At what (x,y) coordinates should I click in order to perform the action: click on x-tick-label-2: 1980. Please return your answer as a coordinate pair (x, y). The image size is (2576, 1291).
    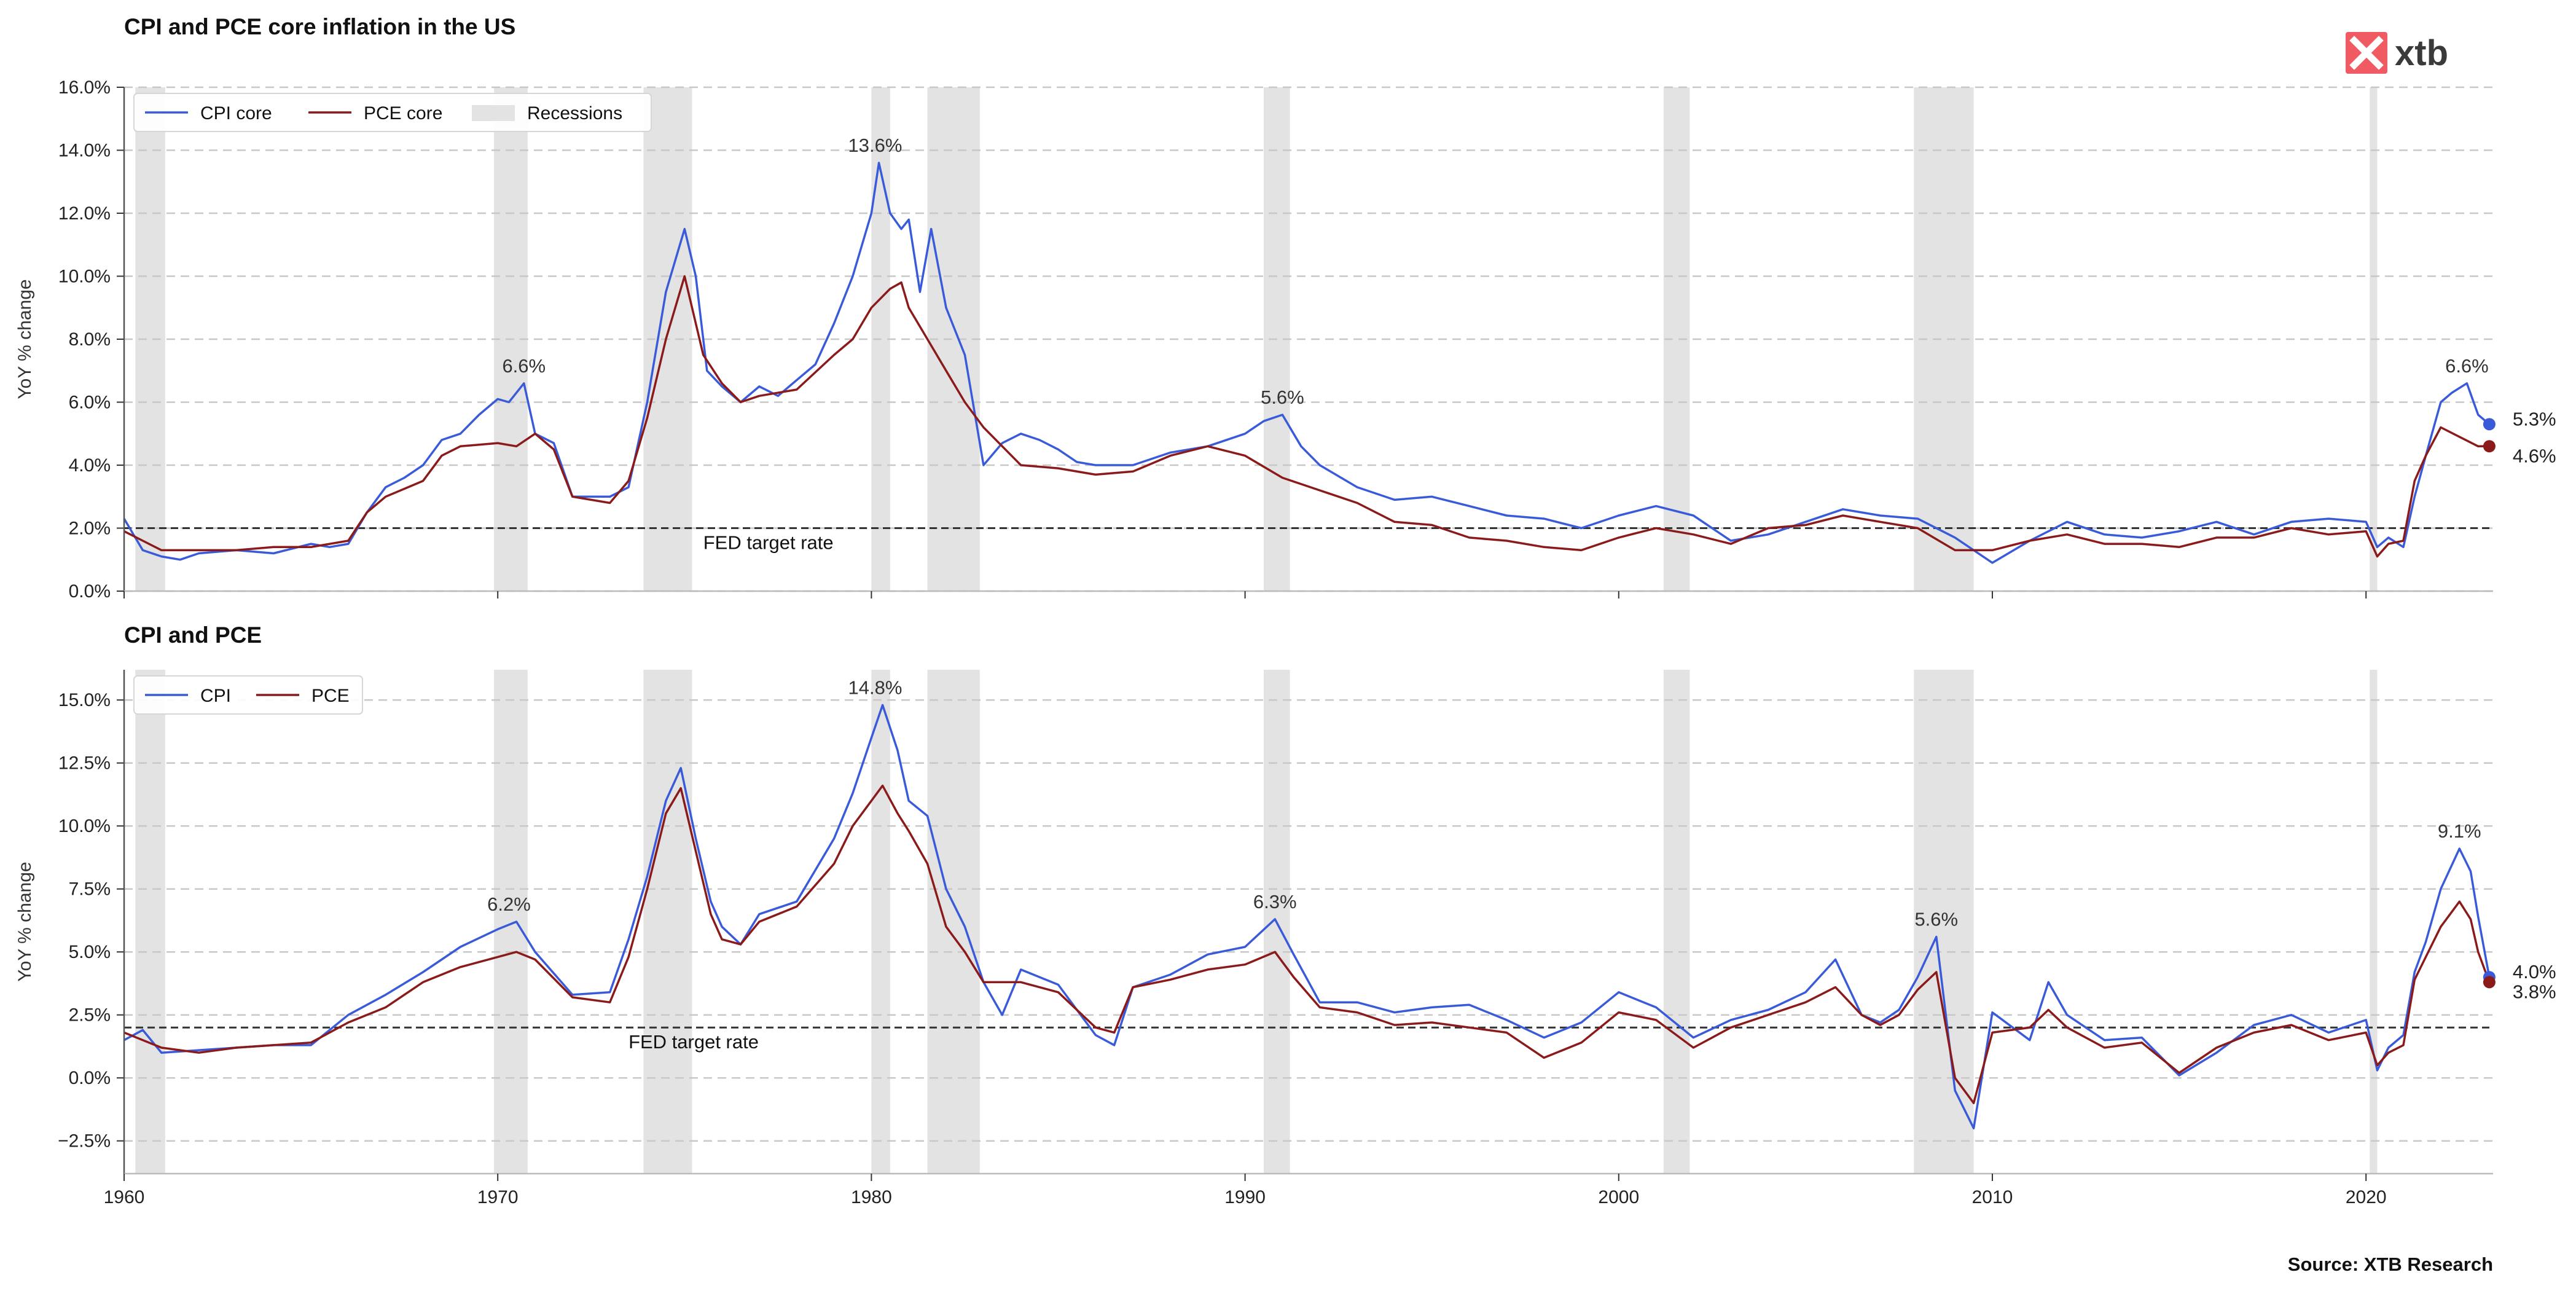
    Looking at the image, I should click on (871, 1197).